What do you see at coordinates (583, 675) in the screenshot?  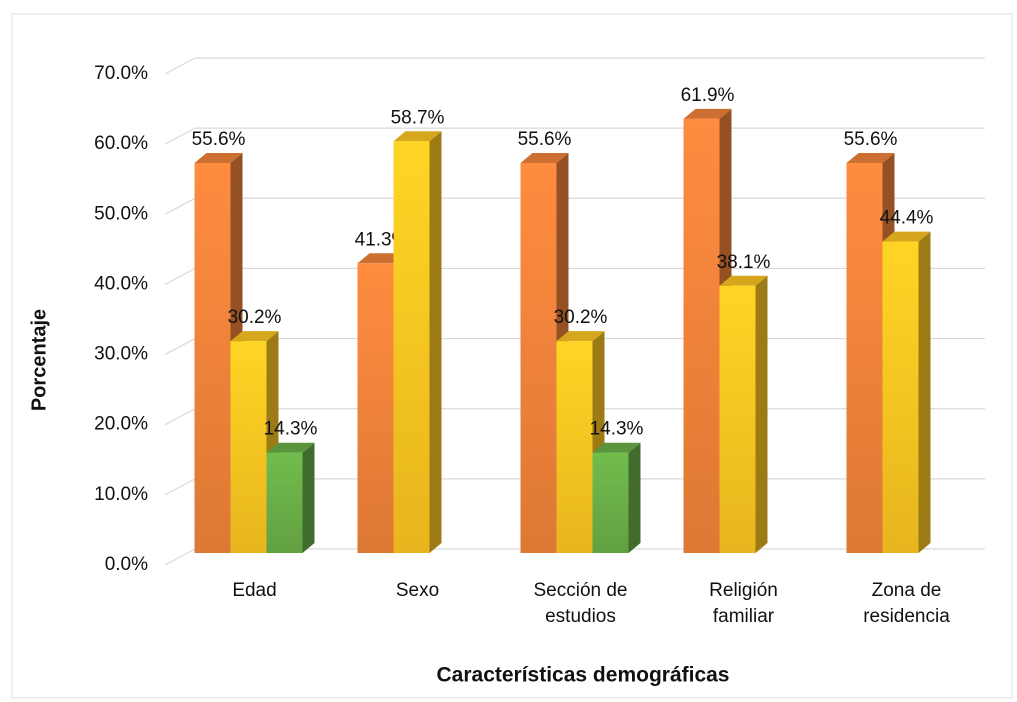 I see `x-axis-title: Características demográficas` at bounding box center [583, 675].